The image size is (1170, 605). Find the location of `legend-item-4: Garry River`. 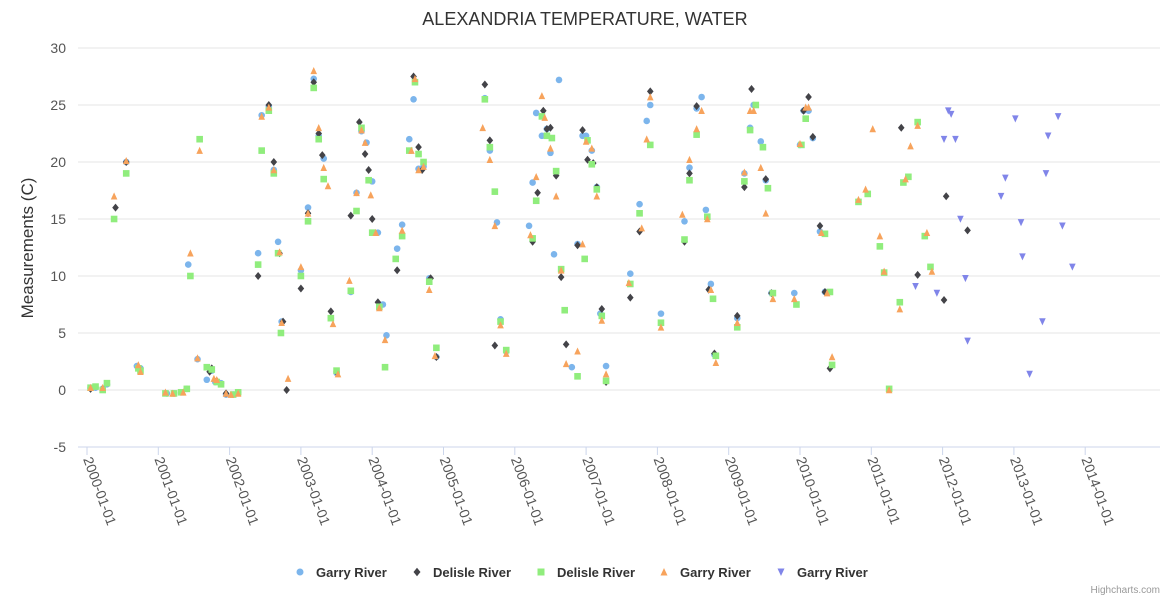

legend-item-4: Garry River is located at coordinates (705, 572).